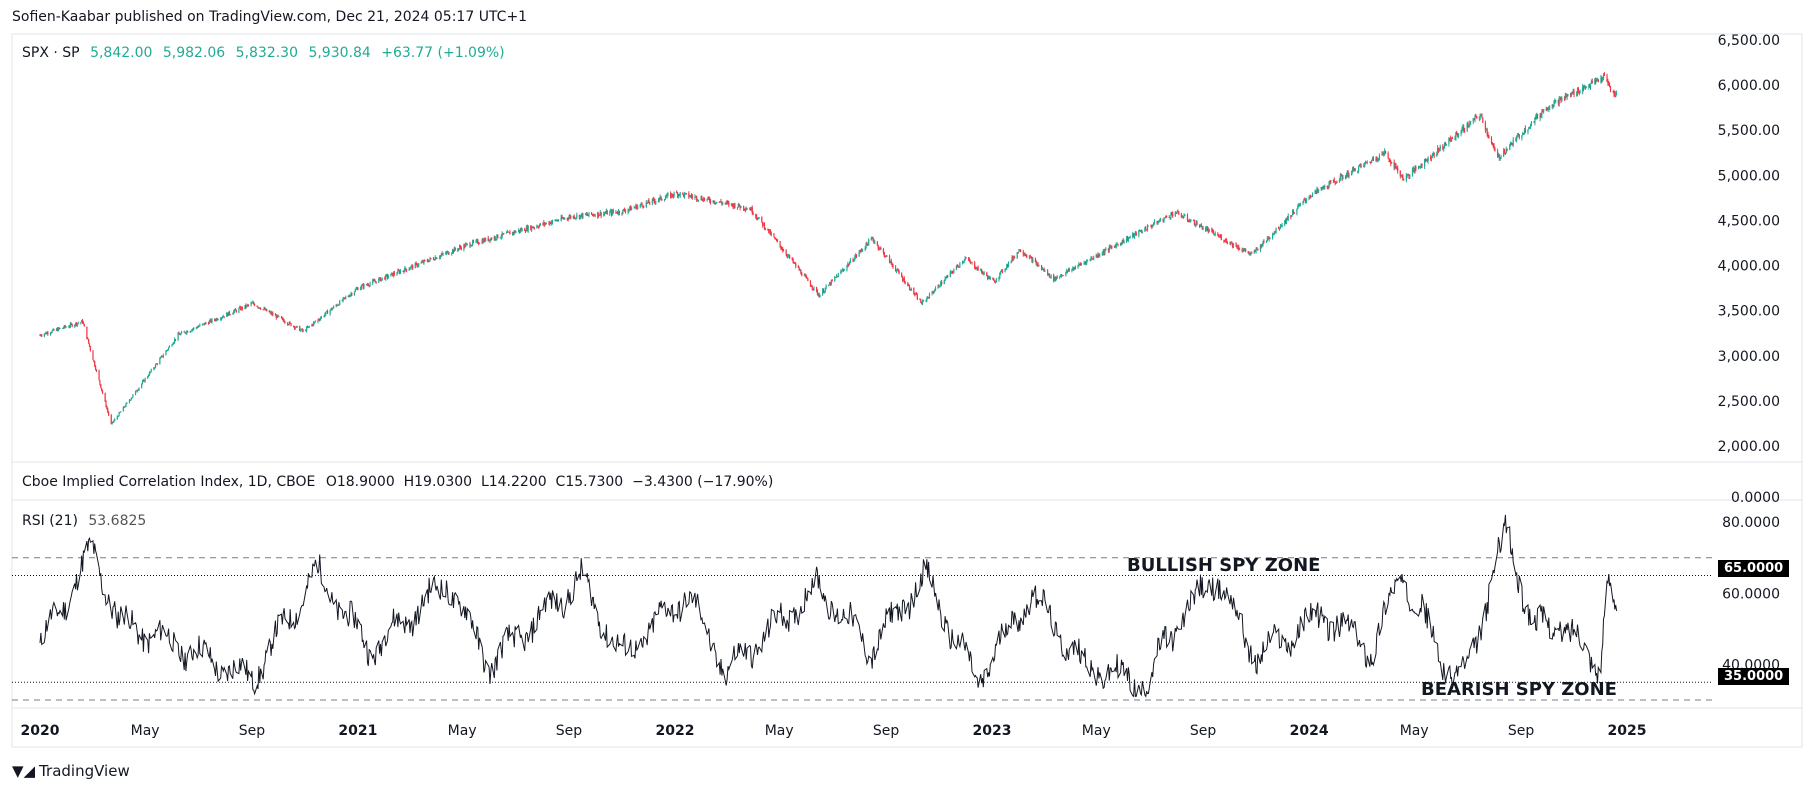 This screenshot has height=792, width=1815. I want to click on time-tick-label: Sep, so click(1521, 731).